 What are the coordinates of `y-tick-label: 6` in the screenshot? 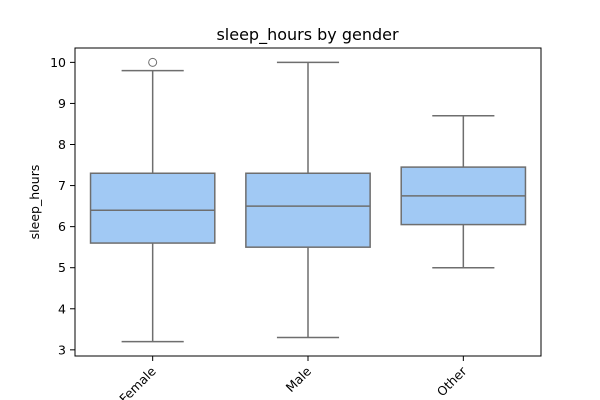 It's located at (62, 226).